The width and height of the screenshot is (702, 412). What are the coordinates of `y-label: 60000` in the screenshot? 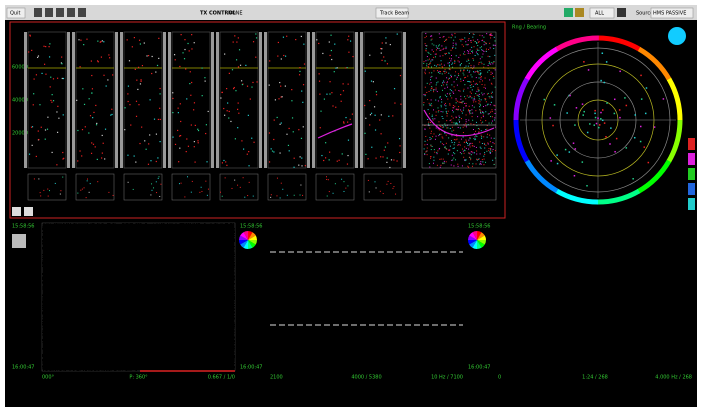 It's located at (20, 68).